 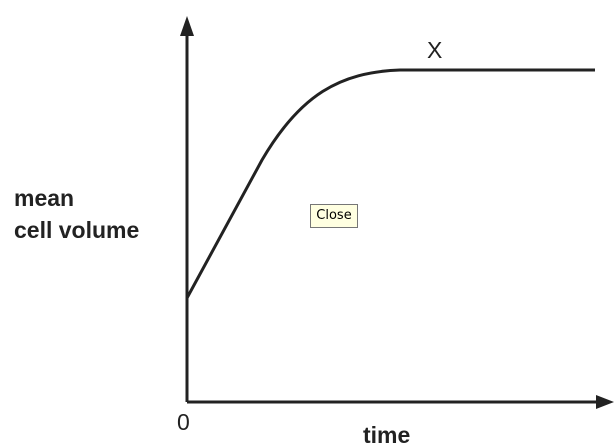 I want to click on y-arrow, so click(x=187, y=26).